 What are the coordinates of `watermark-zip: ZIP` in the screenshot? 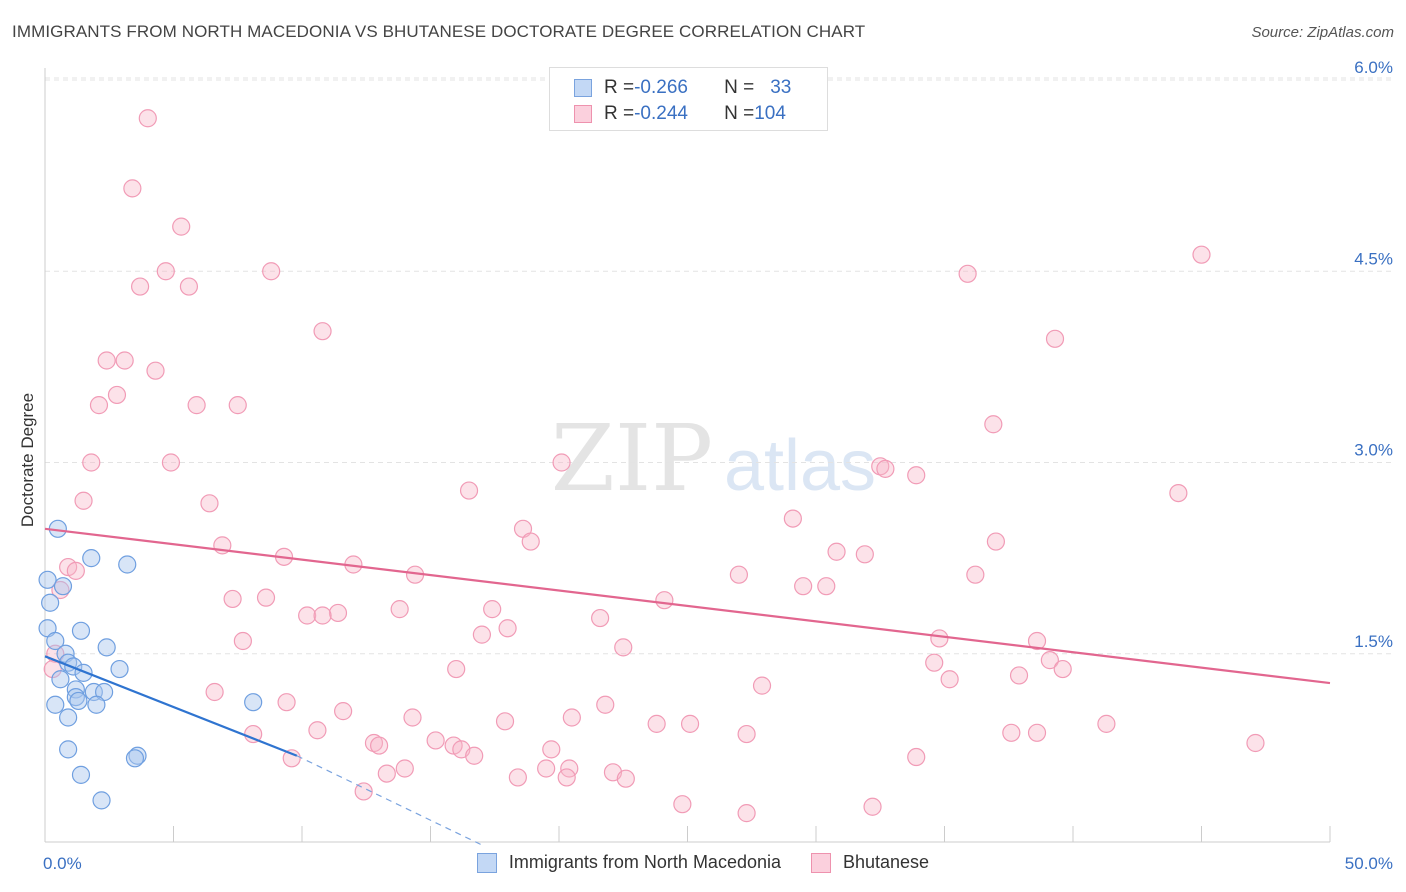 It's located at (632, 458).